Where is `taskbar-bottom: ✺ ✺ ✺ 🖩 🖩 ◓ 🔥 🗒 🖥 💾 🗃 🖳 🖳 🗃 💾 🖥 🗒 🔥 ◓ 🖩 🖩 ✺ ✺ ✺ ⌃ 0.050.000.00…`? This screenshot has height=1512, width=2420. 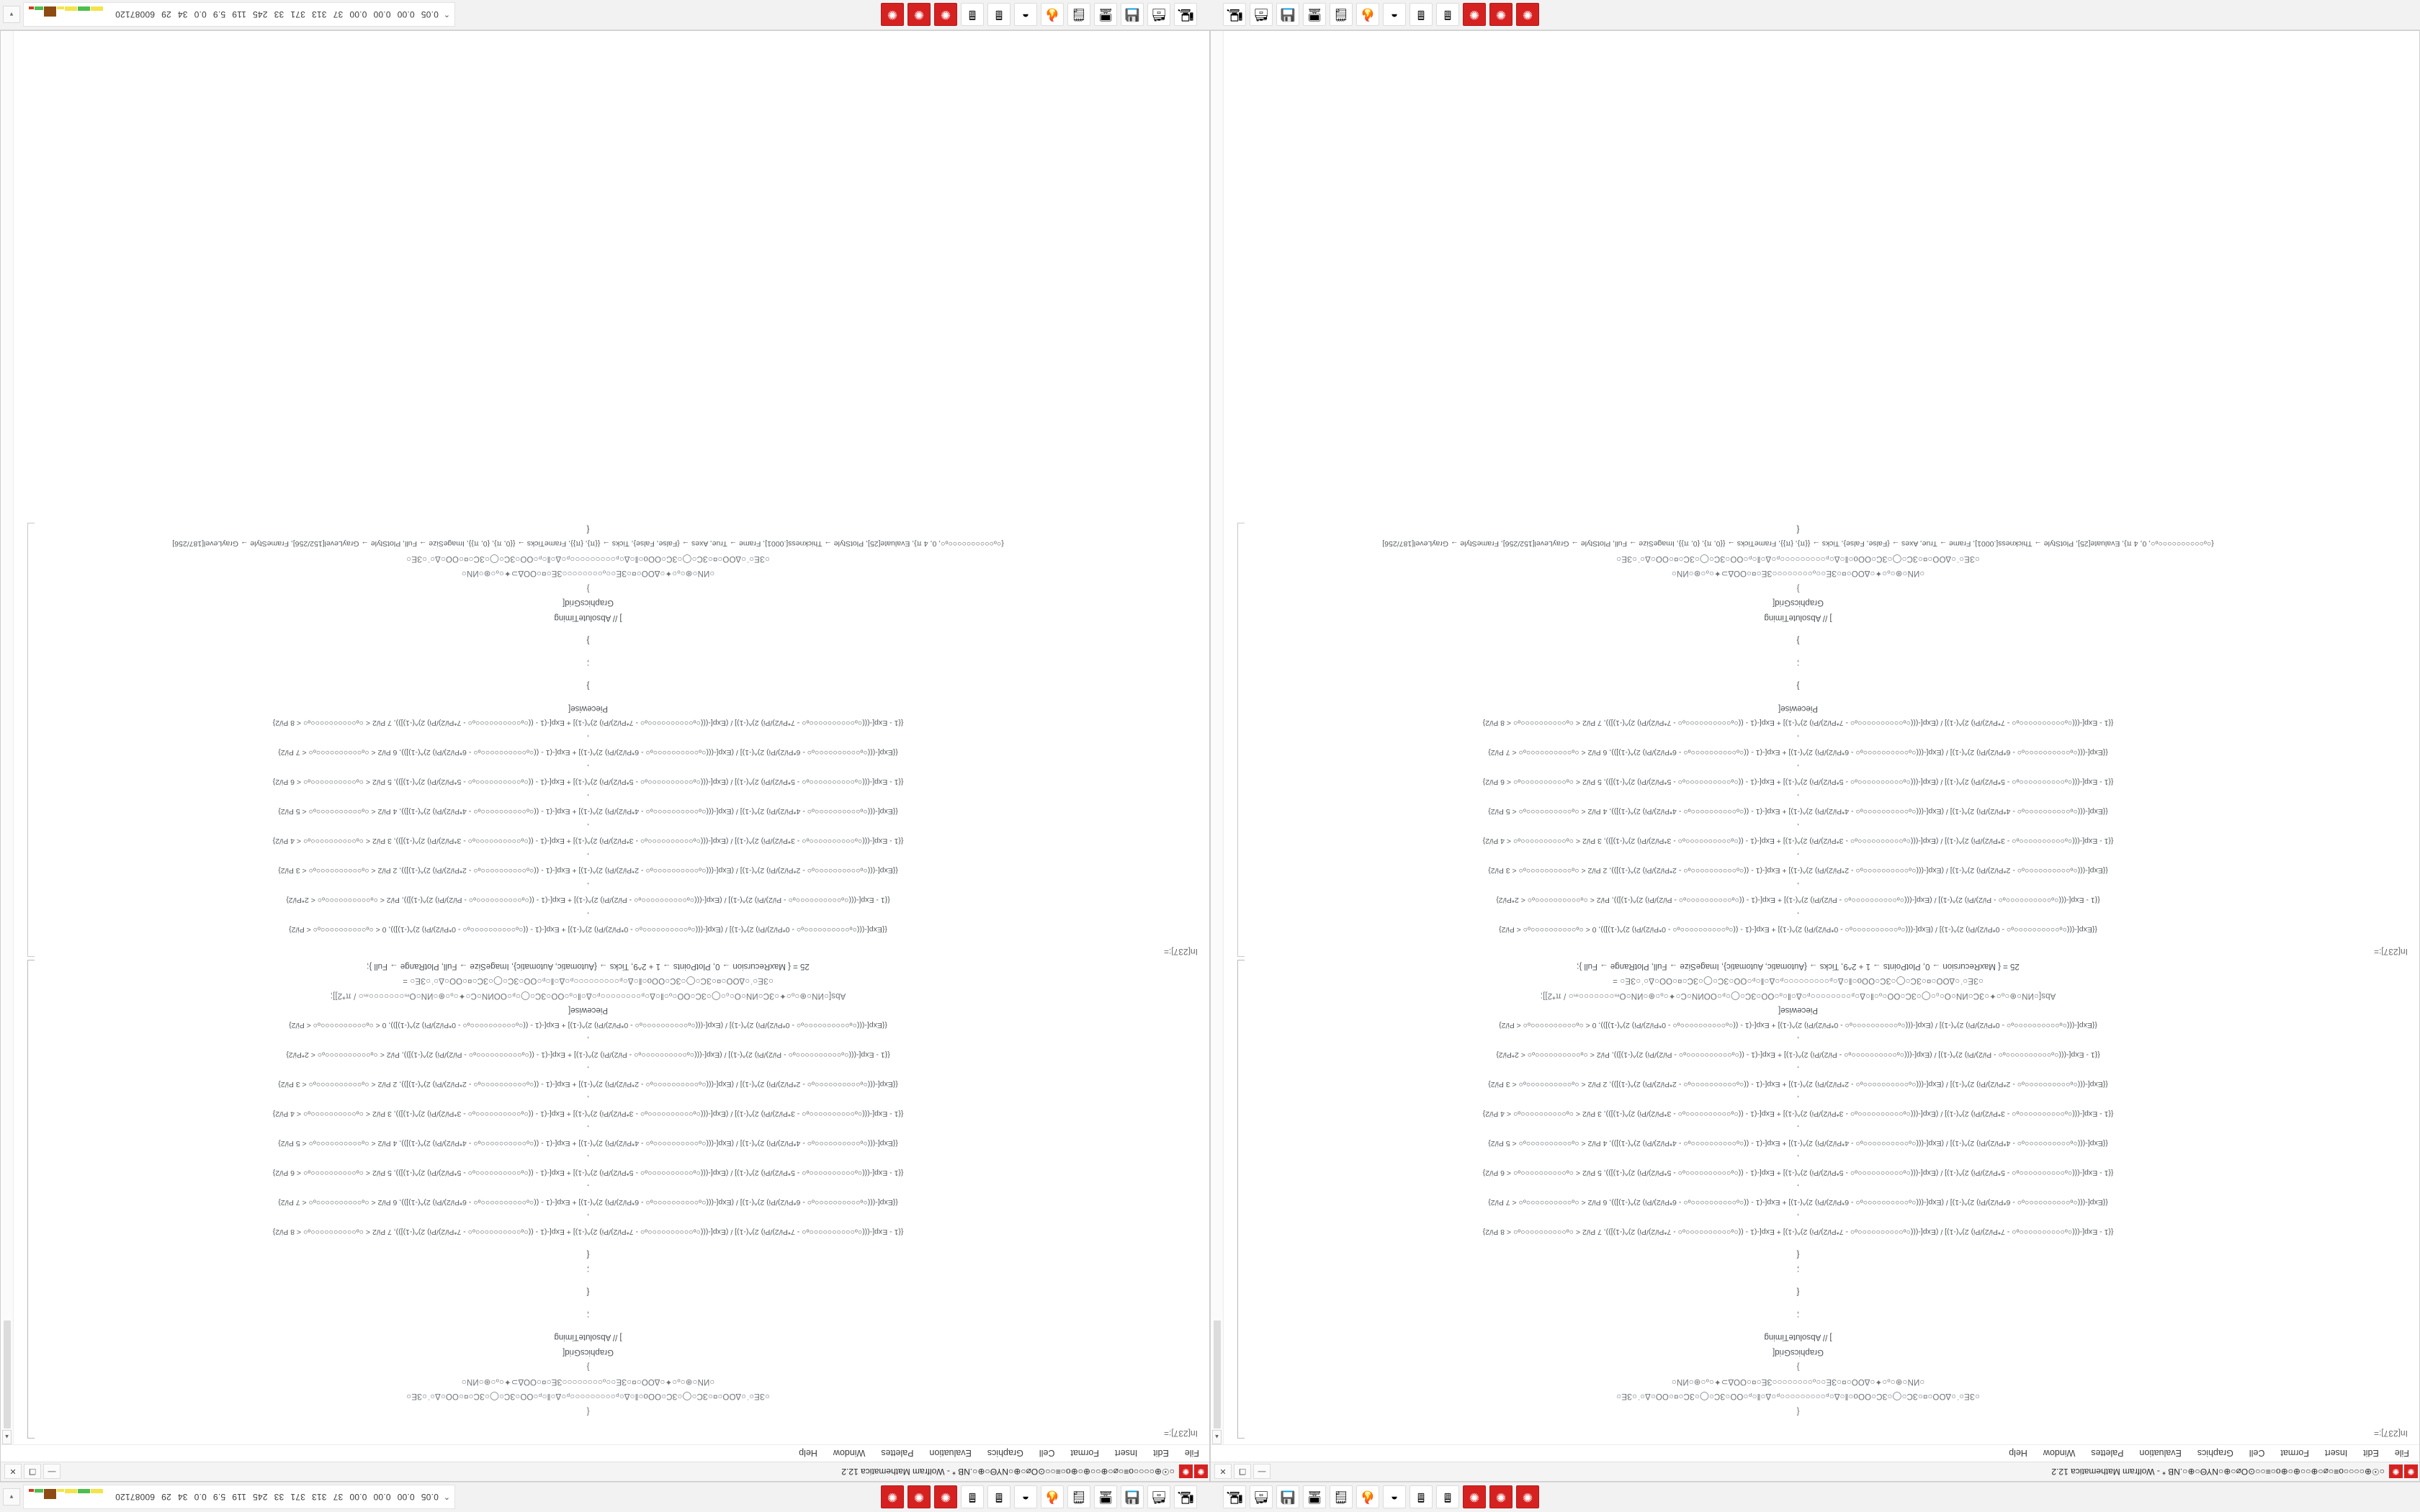
taskbar-bottom: ✺ ✺ ✺ 🖩 🖩 ◓ 🔥 🗒 🖥 💾 🗃 🖳 🖳 🗃 💾 🖥 🗒 🔥 ◓ 🖩 🖩 ✺ ✺ ✺ ⌃ 0.050.000.00… is located at coordinates (1210, 15).